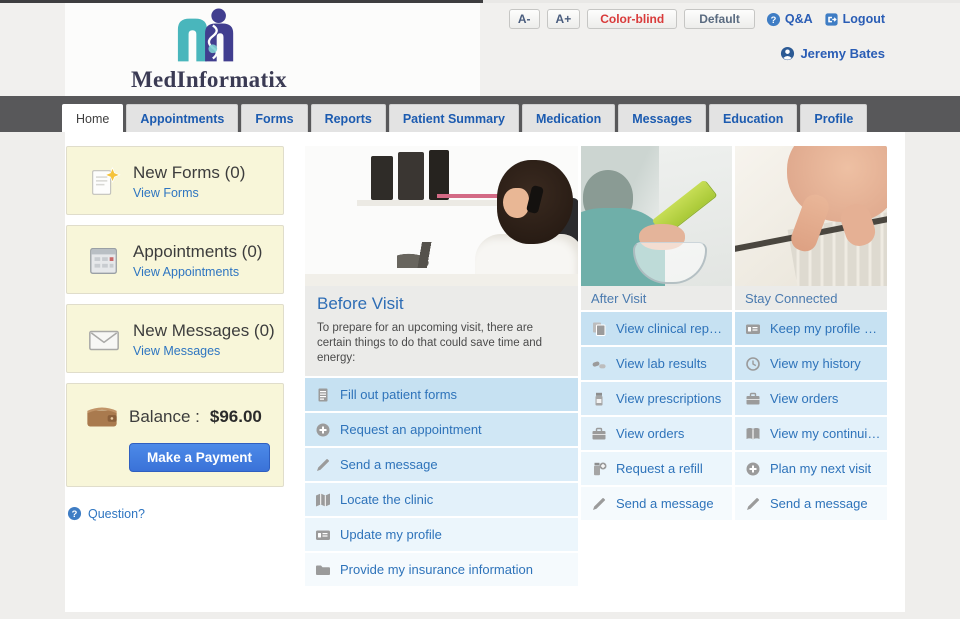 The width and height of the screenshot is (960, 619). I want to click on item-label: View lab results, so click(661, 363).